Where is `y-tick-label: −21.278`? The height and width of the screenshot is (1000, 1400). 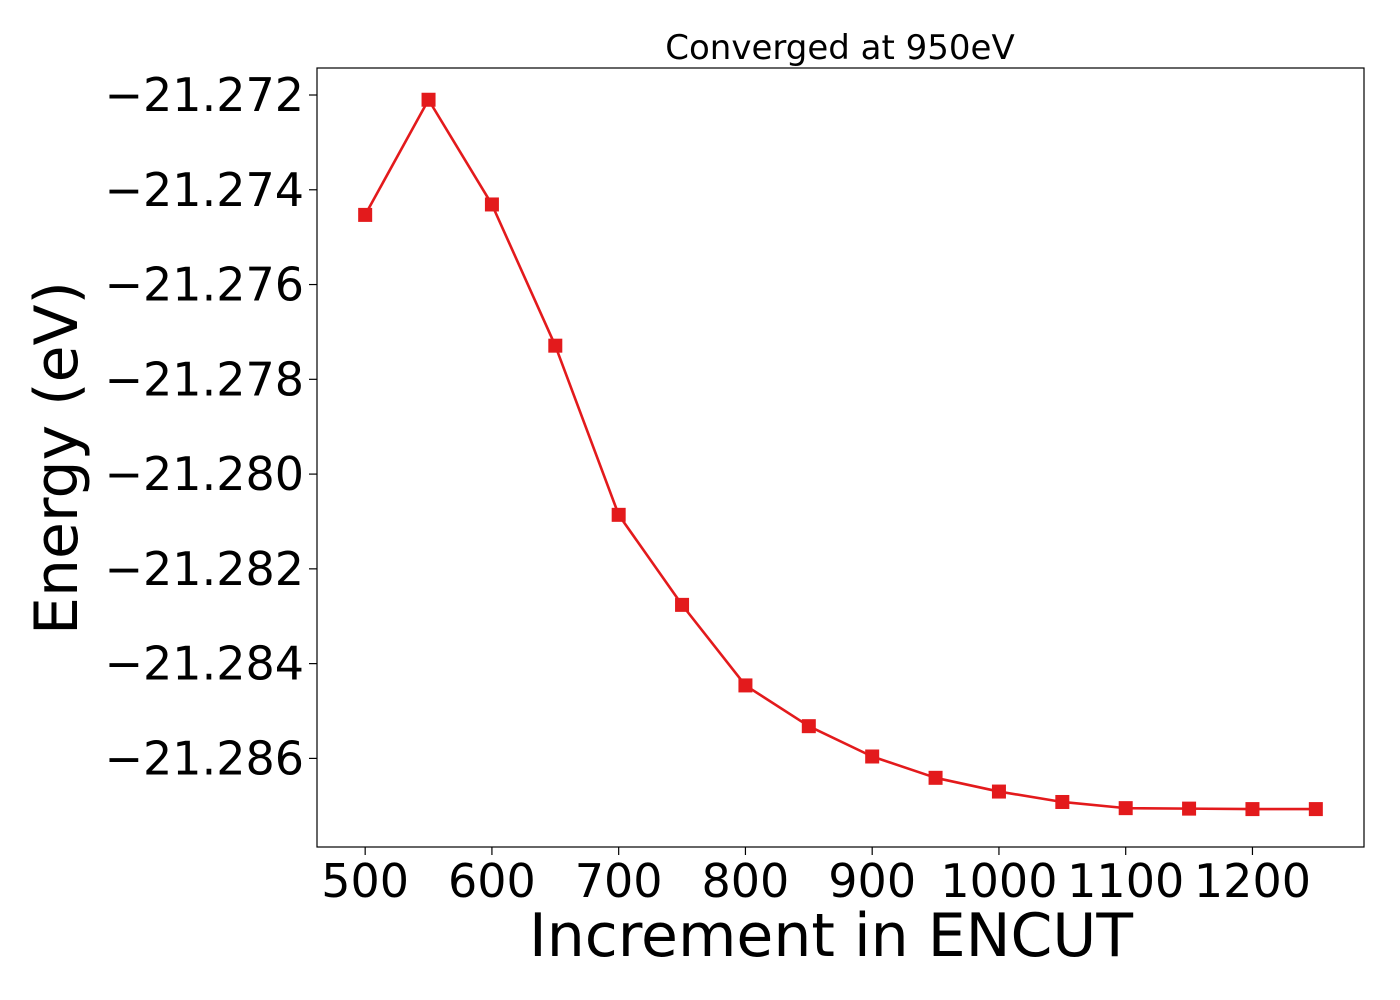 y-tick-label: −21.278 is located at coordinates (205, 379).